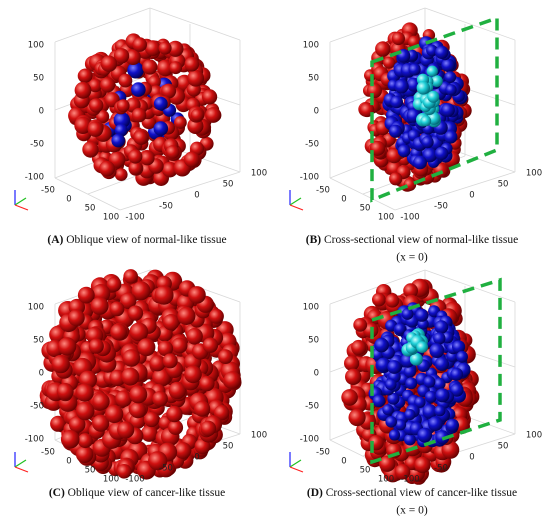  I want to click on y-tick-label: 0, so click(196, 458).